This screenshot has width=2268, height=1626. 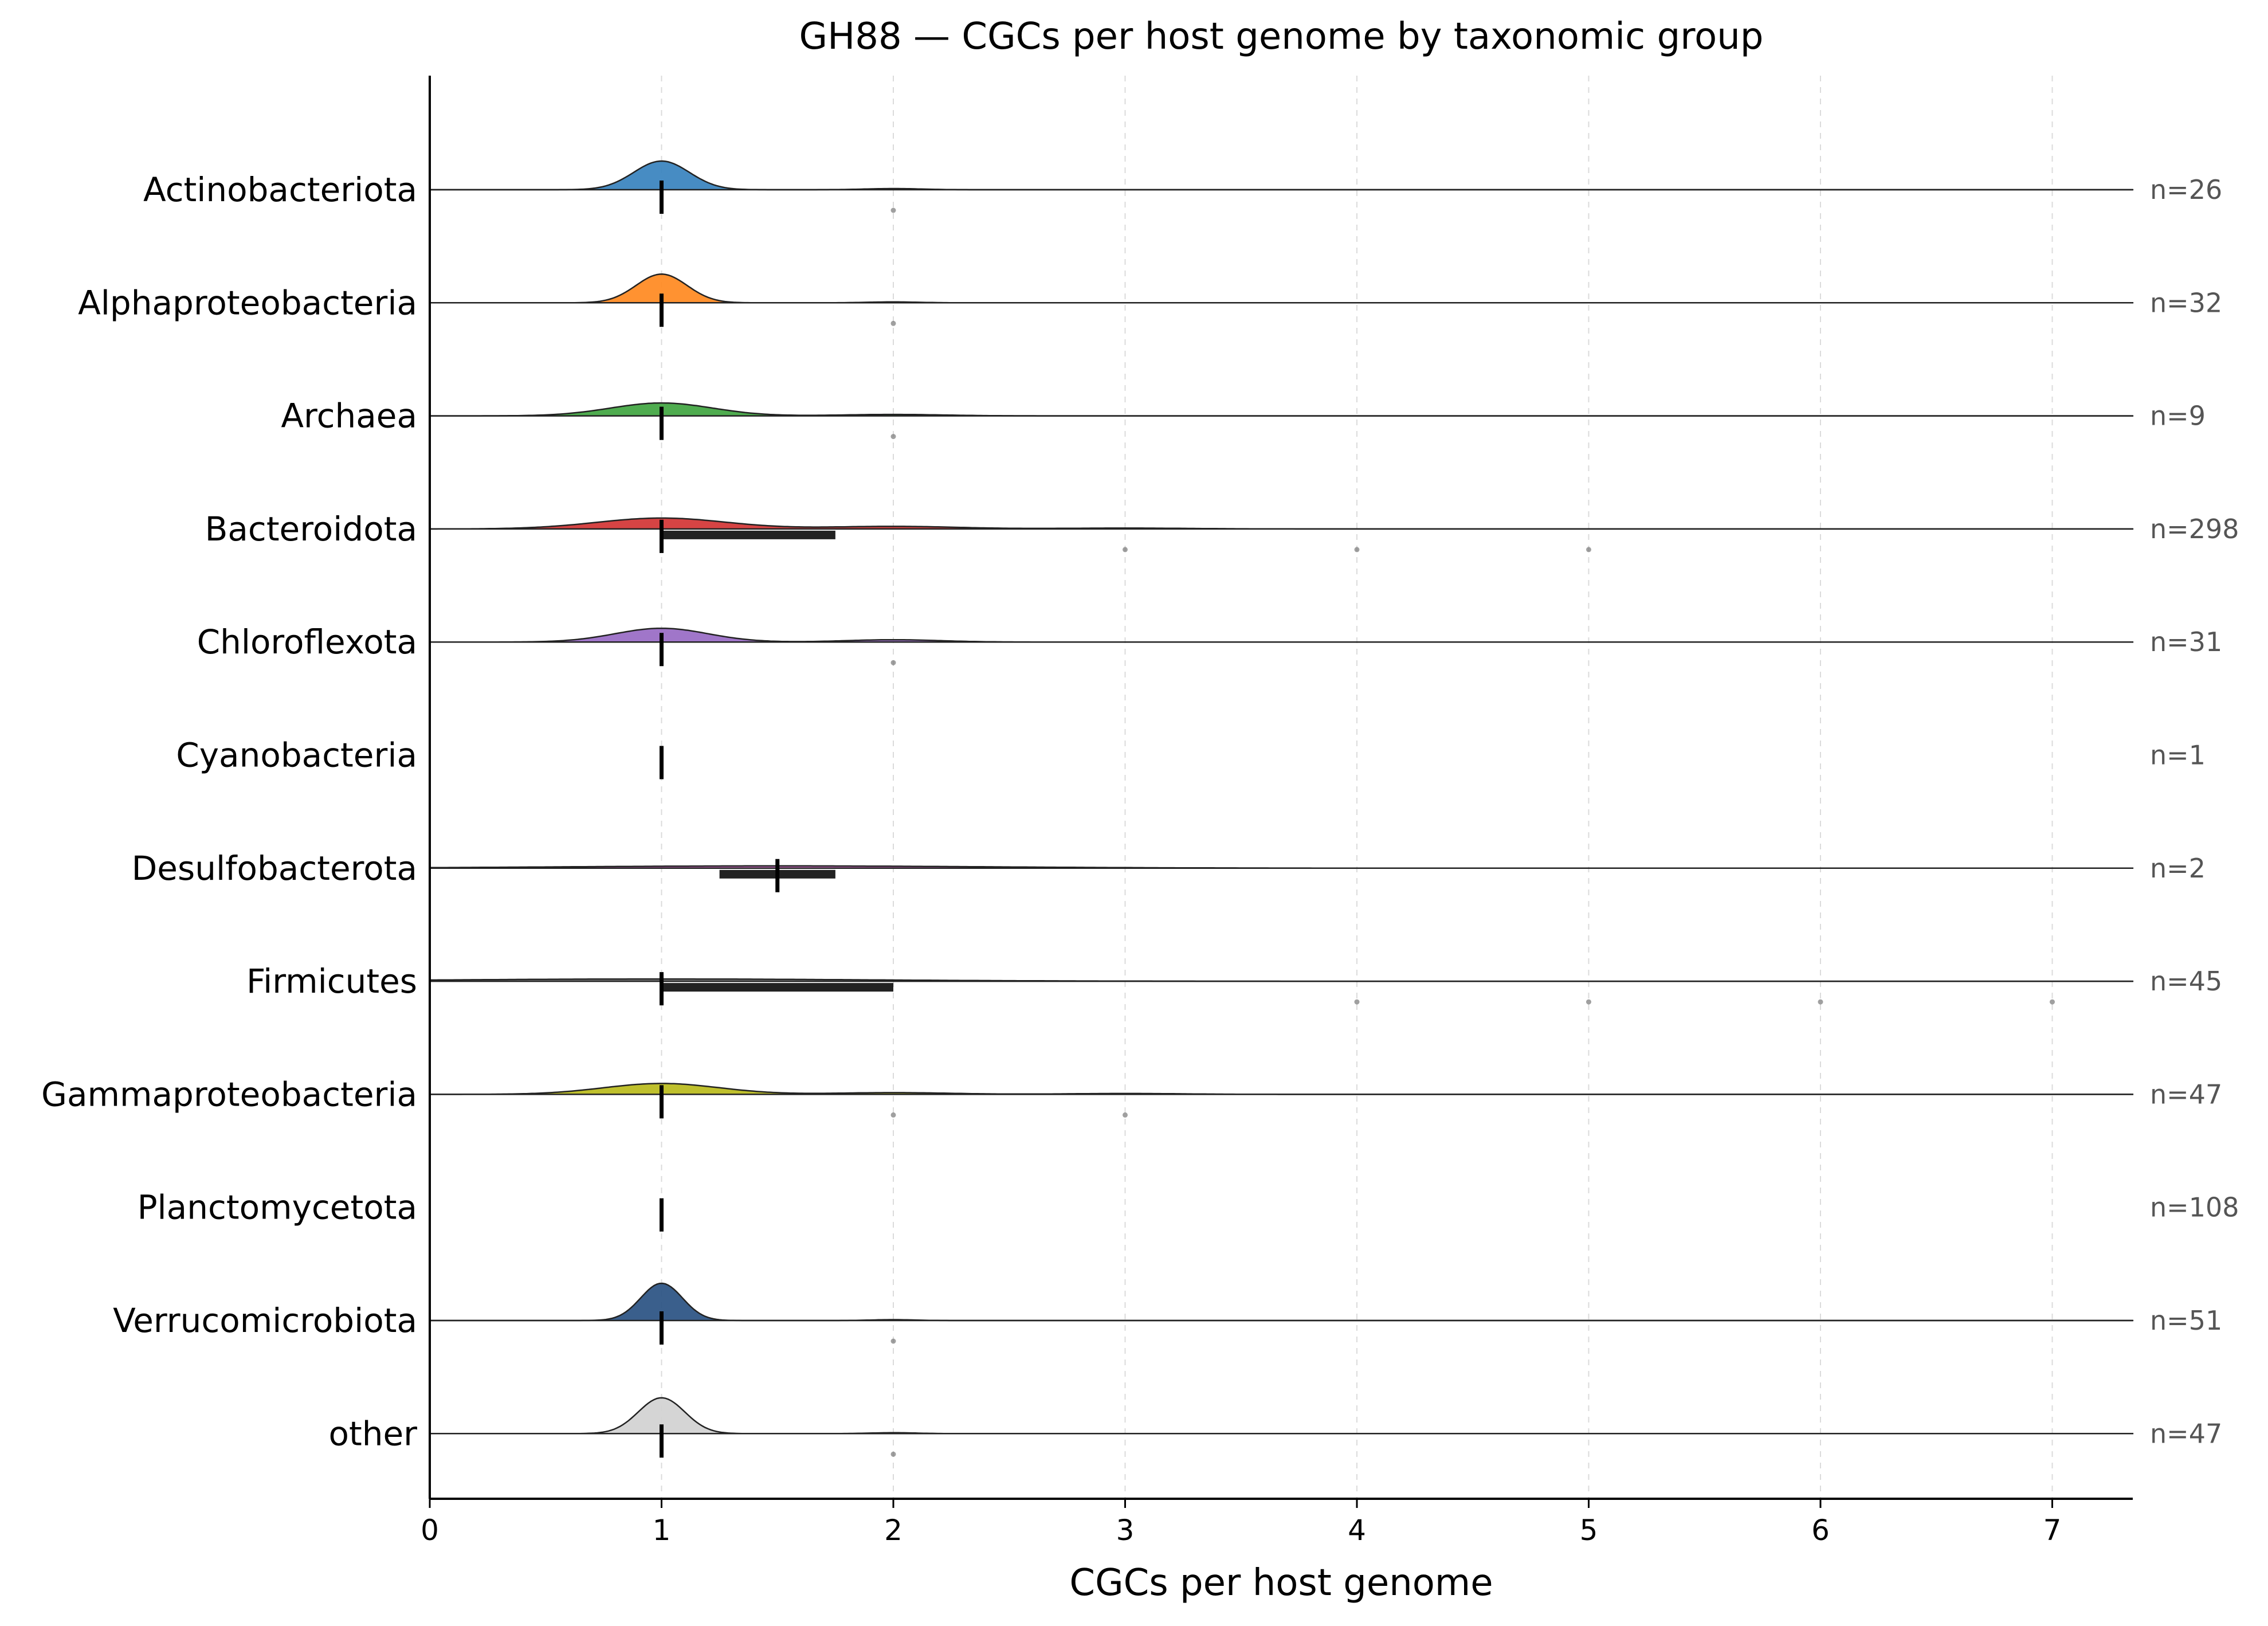 What do you see at coordinates (349, 416) in the screenshot?
I see `category-label: Archaea` at bounding box center [349, 416].